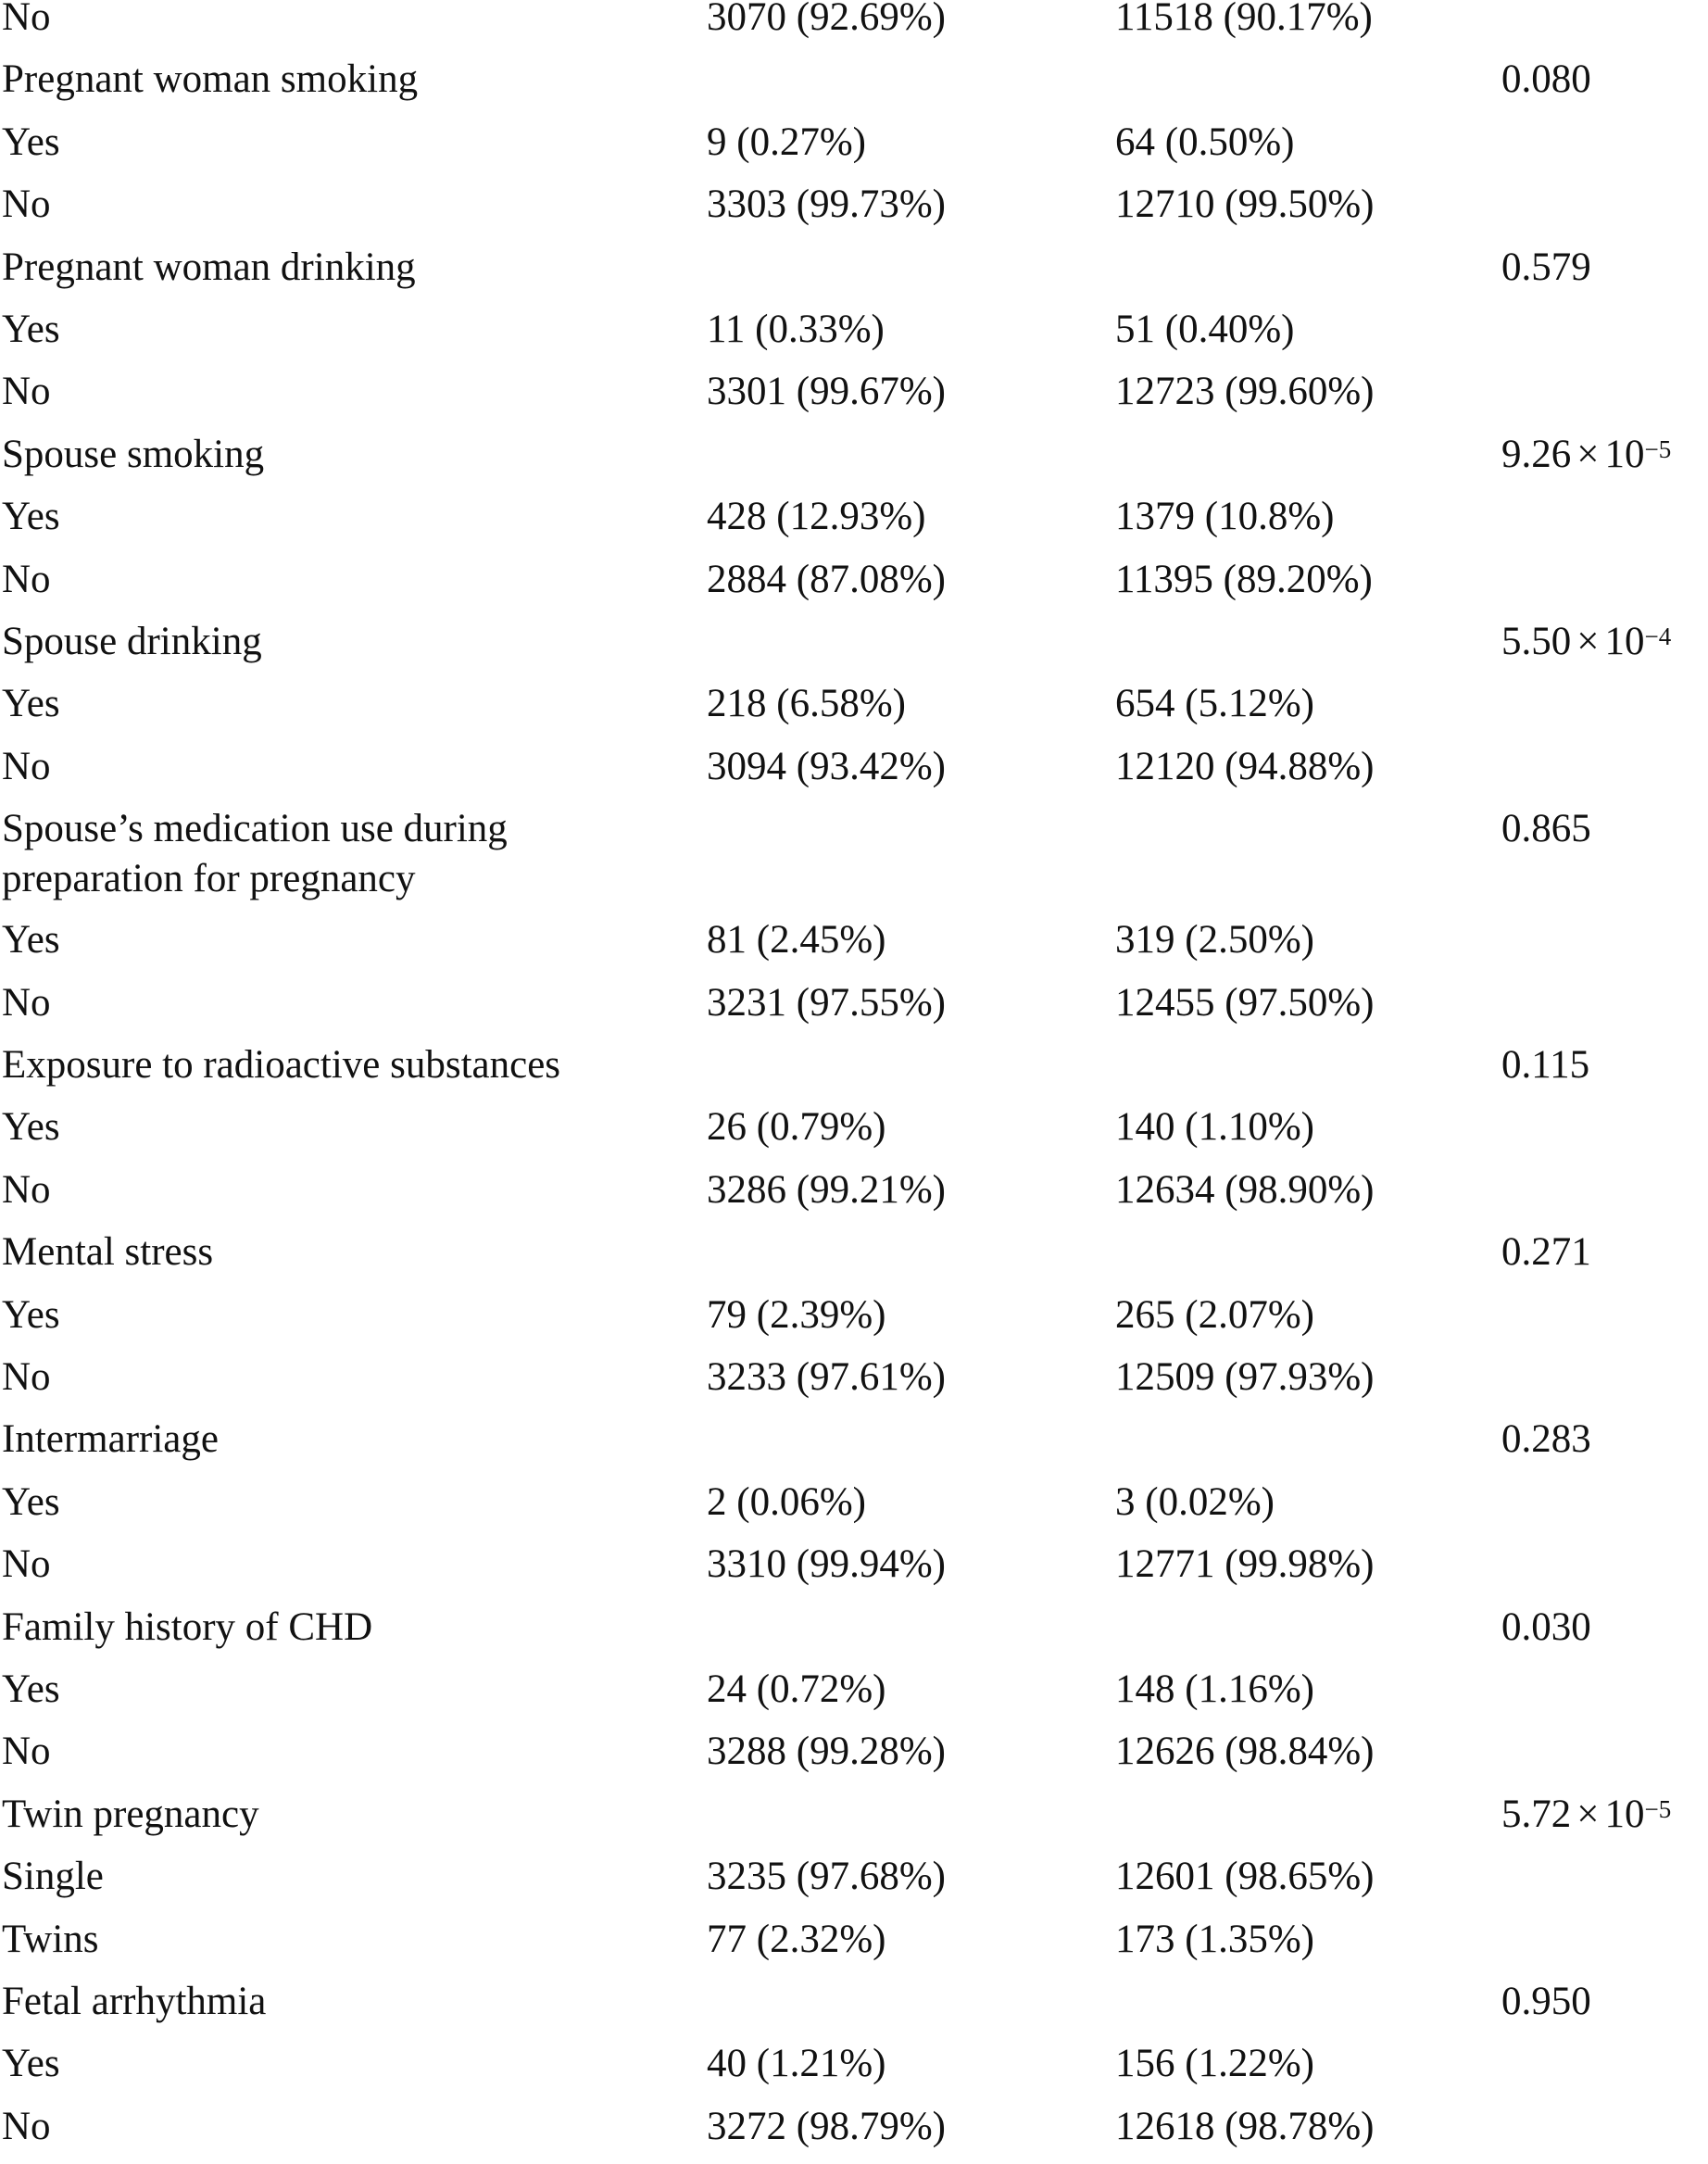 Image resolution: width=1708 pixels, height=2164 pixels. I want to click on p-value: 0.283, so click(1546, 1439).